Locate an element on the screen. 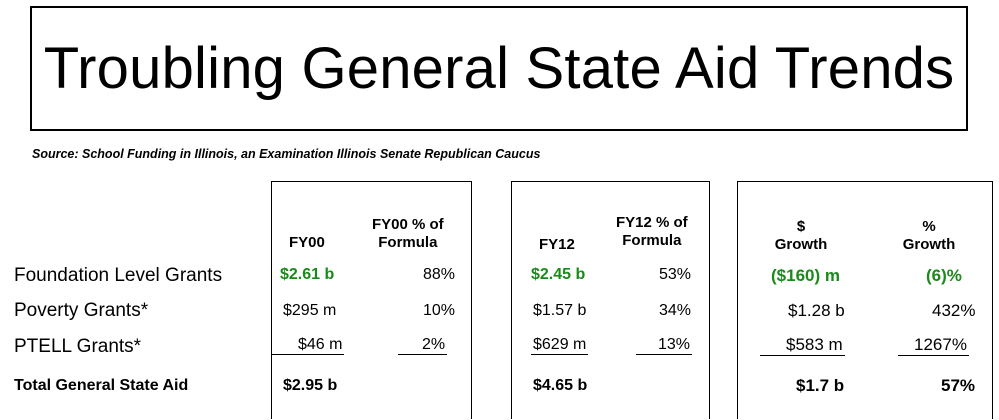 This screenshot has width=999, height=420. cell-fy00-foundation: $2.61 b is located at coordinates (307, 274).